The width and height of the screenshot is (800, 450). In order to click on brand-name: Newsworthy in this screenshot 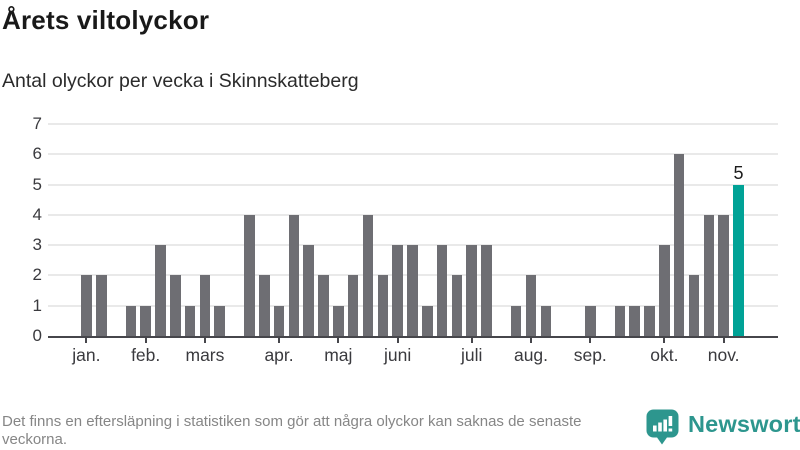, I will do `click(744, 424)`.